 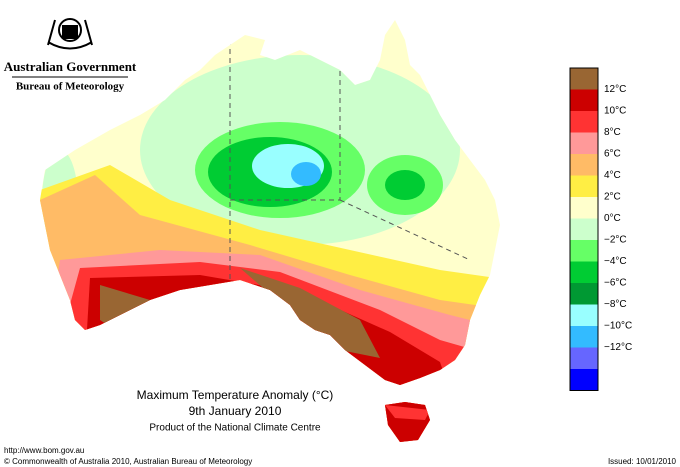 I want to click on emblem, so click(x=70, y=34).